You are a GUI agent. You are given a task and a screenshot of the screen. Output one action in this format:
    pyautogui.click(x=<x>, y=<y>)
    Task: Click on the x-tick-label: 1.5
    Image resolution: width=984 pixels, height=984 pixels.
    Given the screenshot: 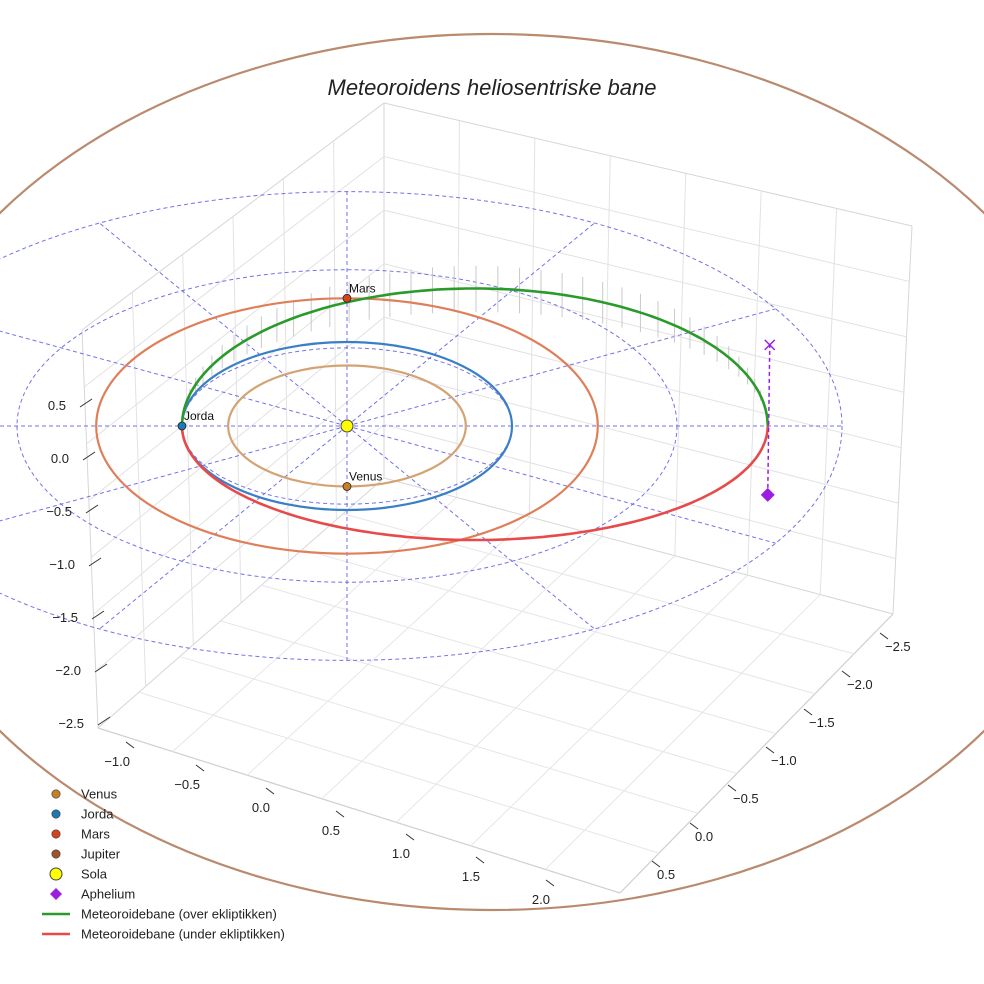 What is the action you would take?
    pyautogui.click(x=471, y=876)
    